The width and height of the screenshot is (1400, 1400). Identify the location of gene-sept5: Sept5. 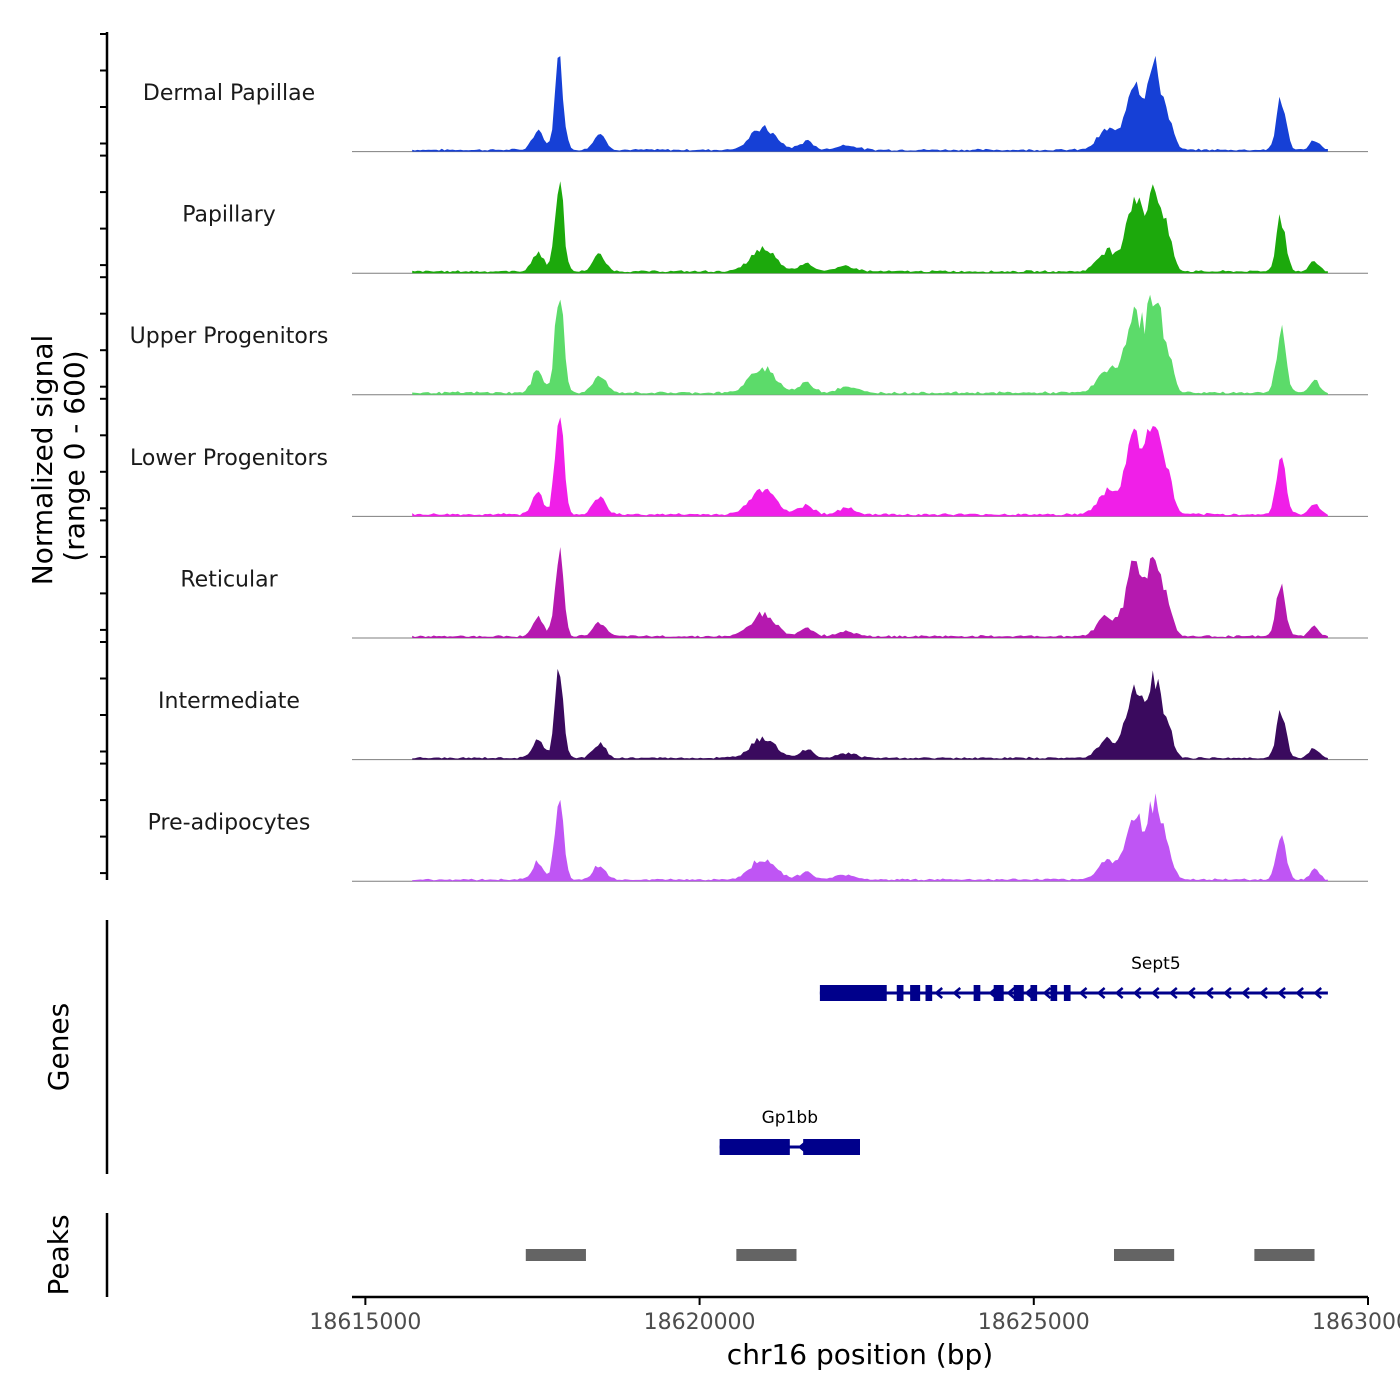
(1073, 977).